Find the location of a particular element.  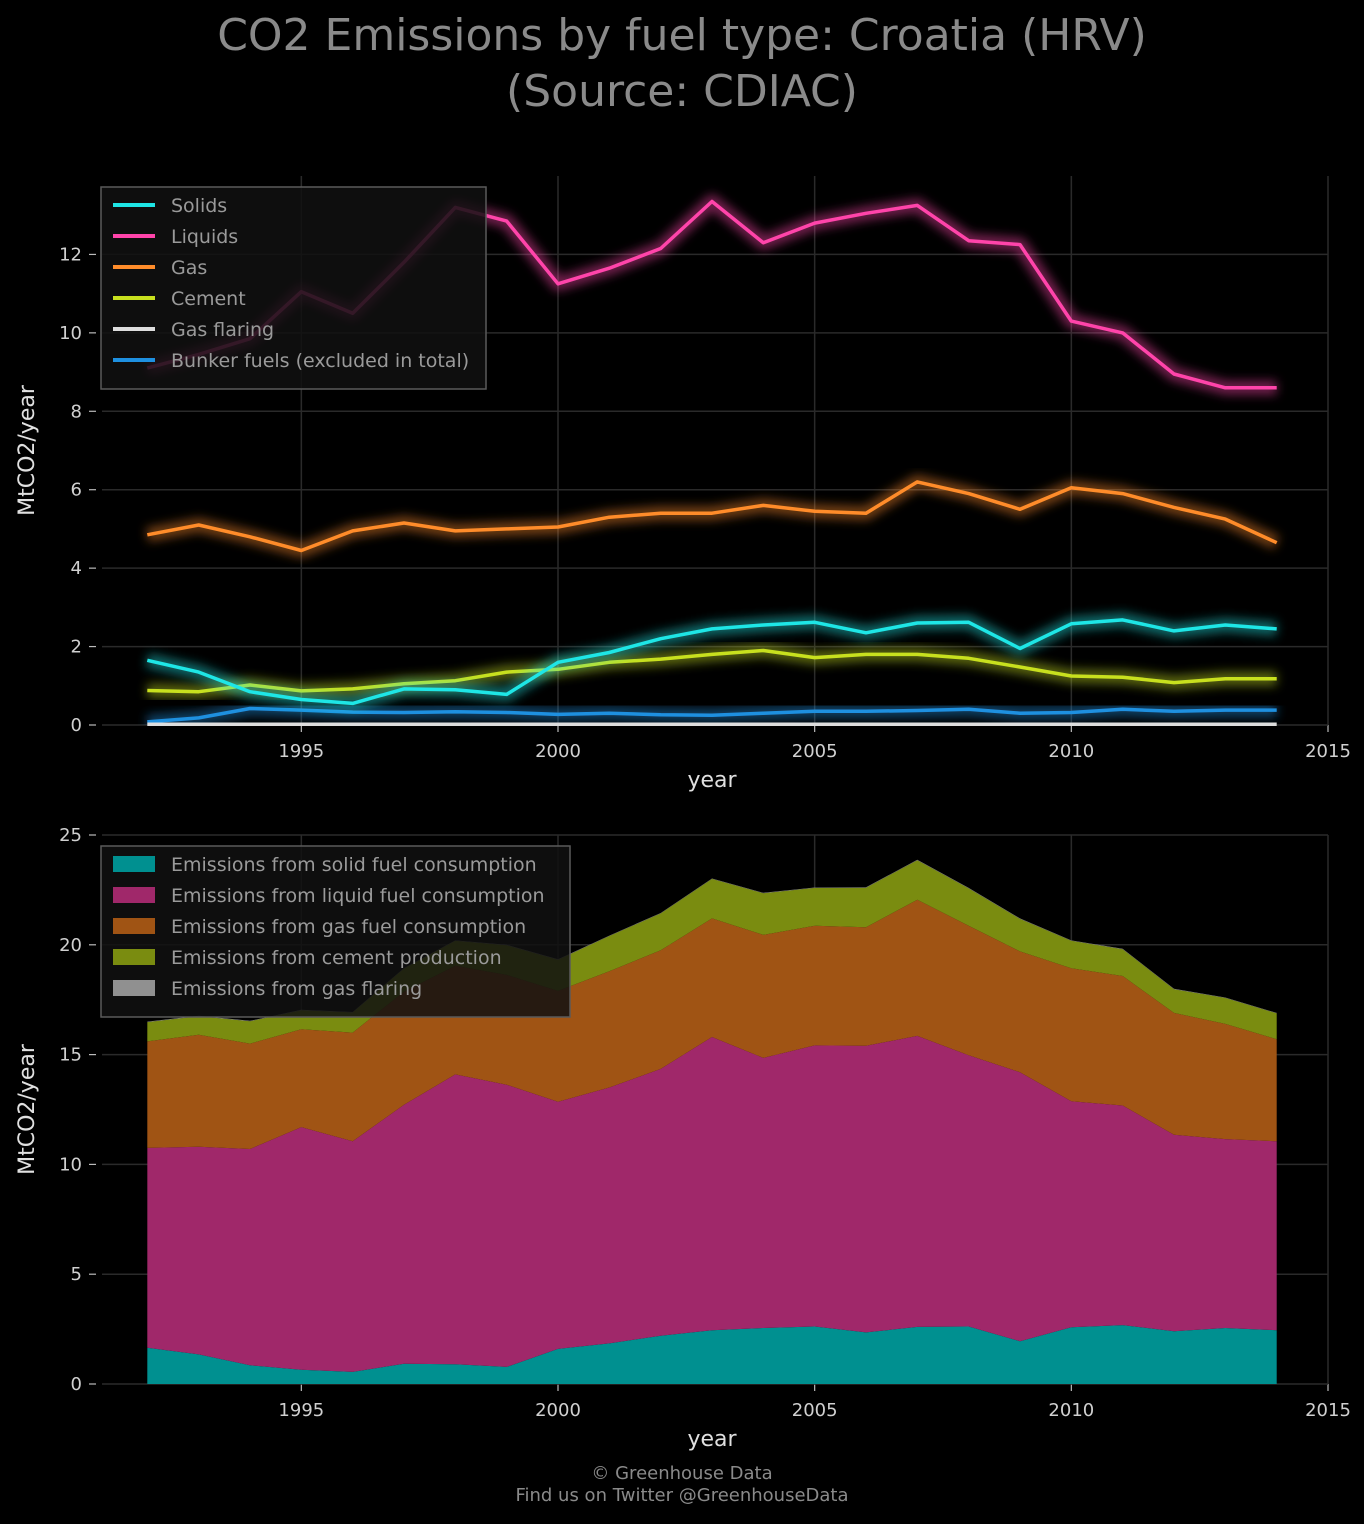

y-tick-label: 8 is located at coordinates (76, 411).